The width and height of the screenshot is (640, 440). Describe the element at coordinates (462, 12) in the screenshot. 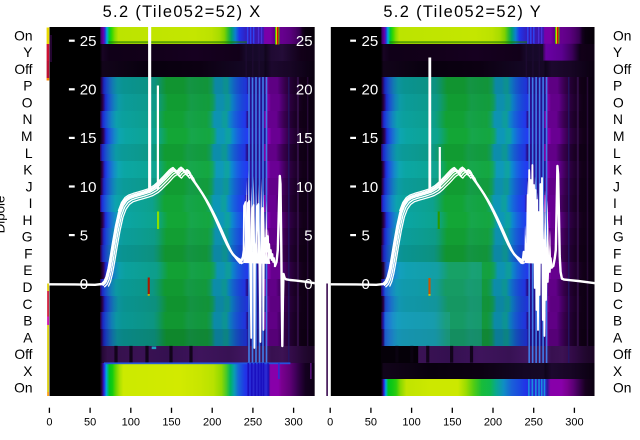

I see `svg-text: 5.2 (Tile052=52) Y` at that location.